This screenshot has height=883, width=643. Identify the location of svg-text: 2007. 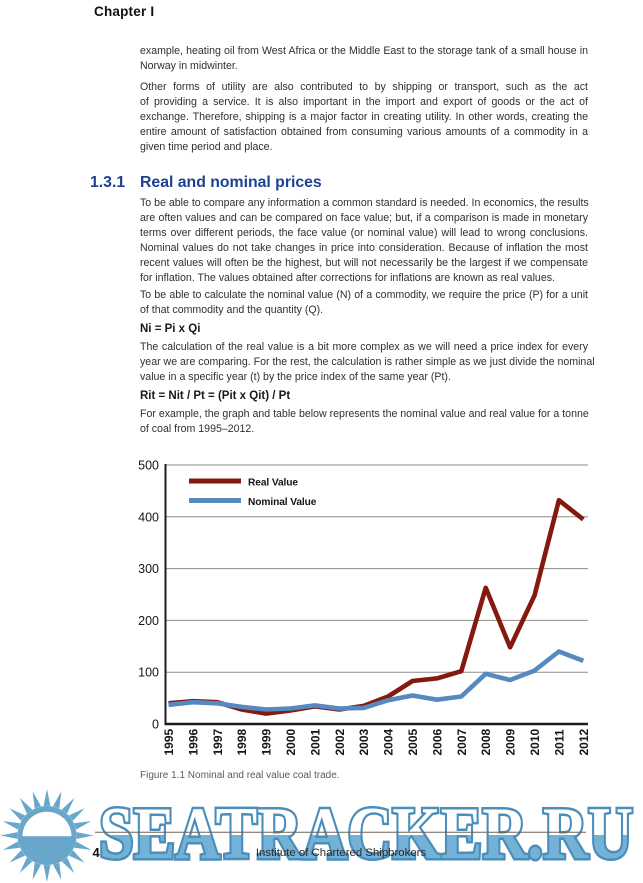
(462, 741).